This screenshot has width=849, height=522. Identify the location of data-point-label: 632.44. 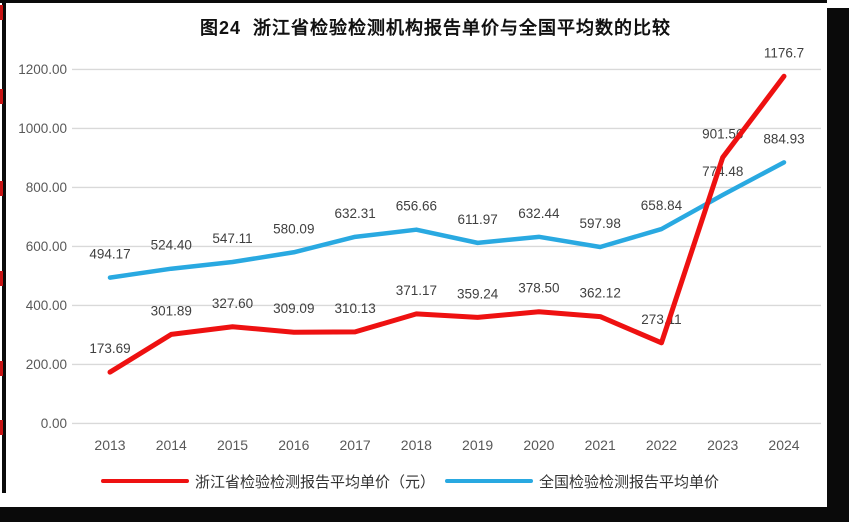
(539, 213).